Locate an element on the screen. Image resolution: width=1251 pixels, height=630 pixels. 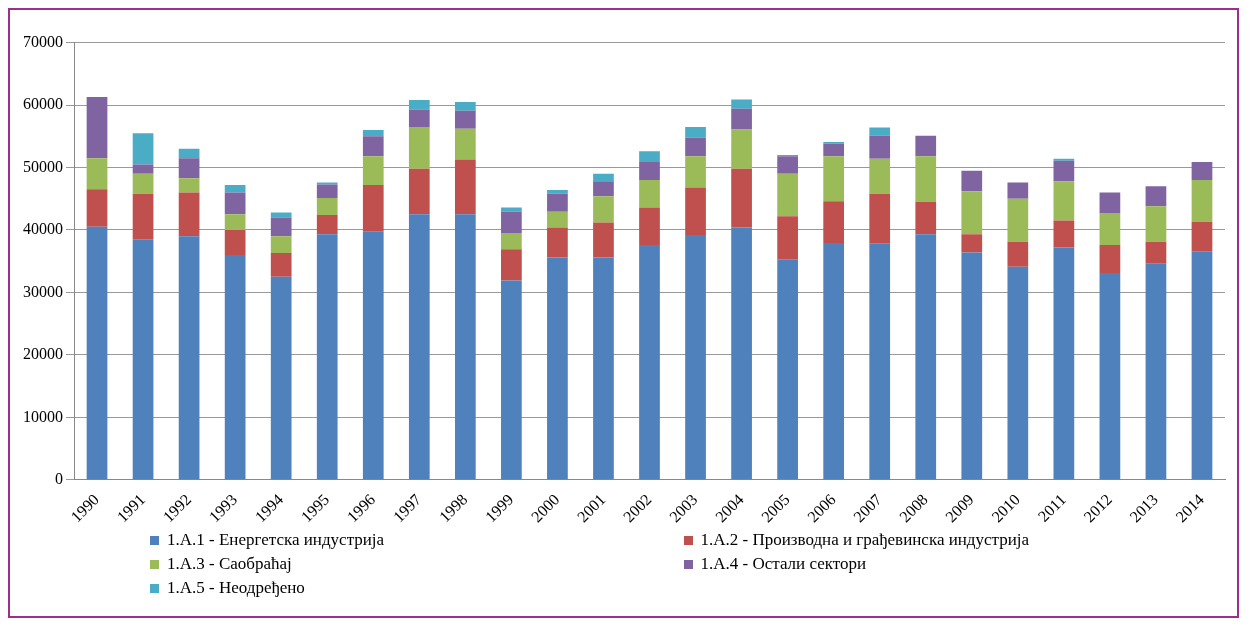
y-tick-label: 10000 is located at coordinates (43, 416).